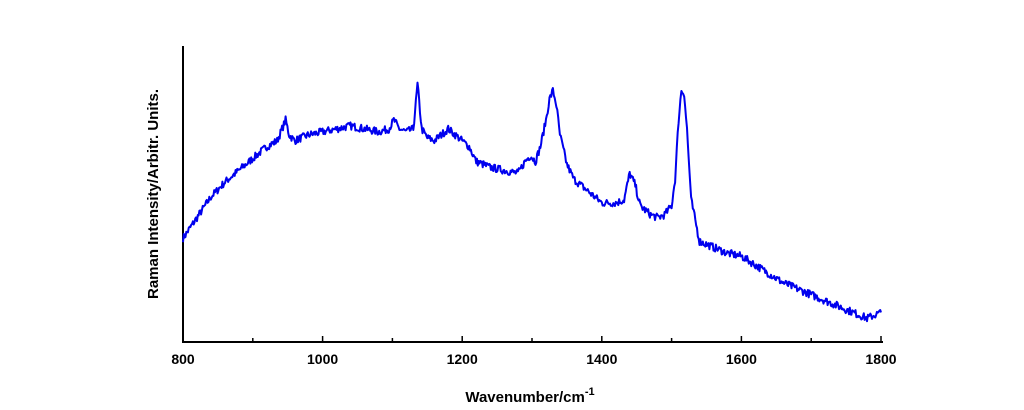 The height and width of the screenshot is (410, 1024). What do you see at coordinates (880, 359) in the screenshot?
I see `x-tick-label: 1800` at bounding box center [880, 359].